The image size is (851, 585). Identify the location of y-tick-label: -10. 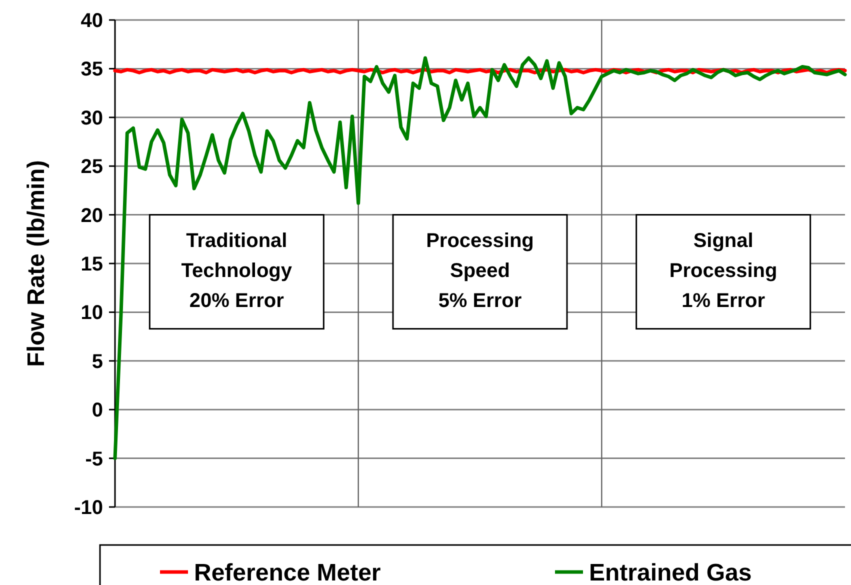
(88, 508).